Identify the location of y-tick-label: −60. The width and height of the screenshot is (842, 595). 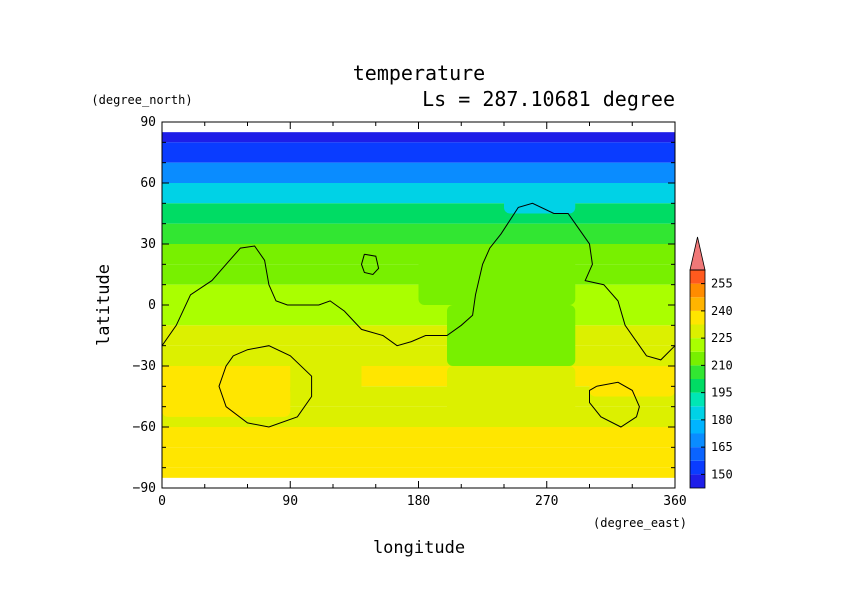
(144, 427).